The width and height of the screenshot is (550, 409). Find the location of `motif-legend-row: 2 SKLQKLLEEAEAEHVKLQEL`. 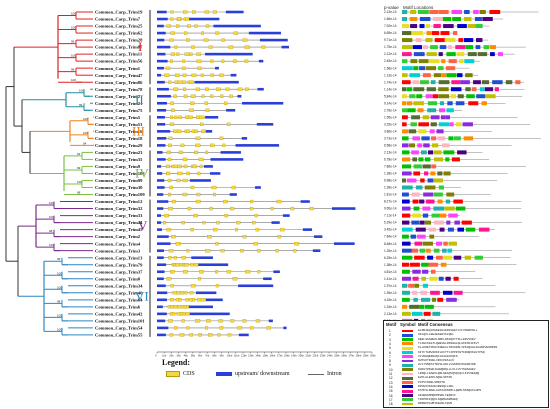

motif-legend-row: 2 SKLQKLLEEAEAEHVKLQEL is located at coordinates (466, 335).